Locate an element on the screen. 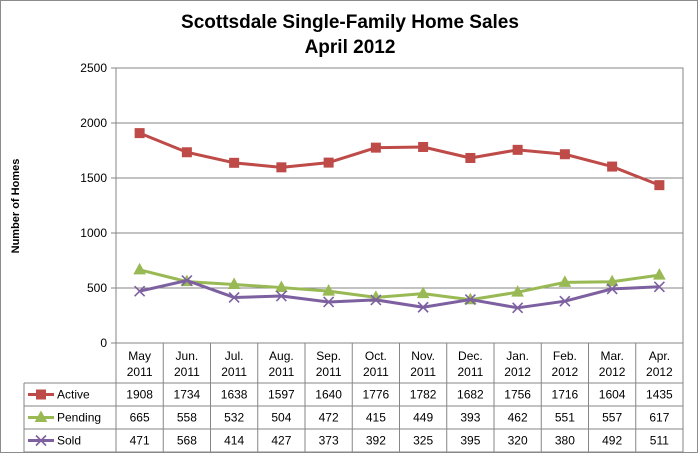 Image resolution: width=700 pixels, height=455 pixels. table-cell-sold: 471 is located at coordinates (140, 441).